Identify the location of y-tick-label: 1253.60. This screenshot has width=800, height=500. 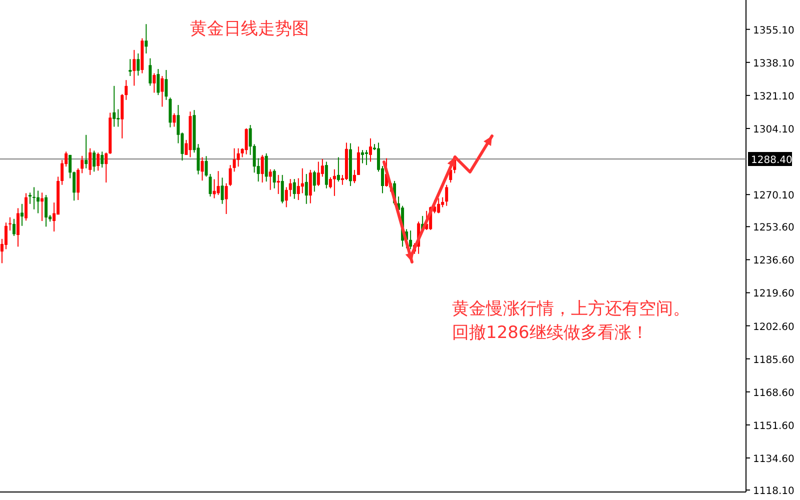
(773, 228).